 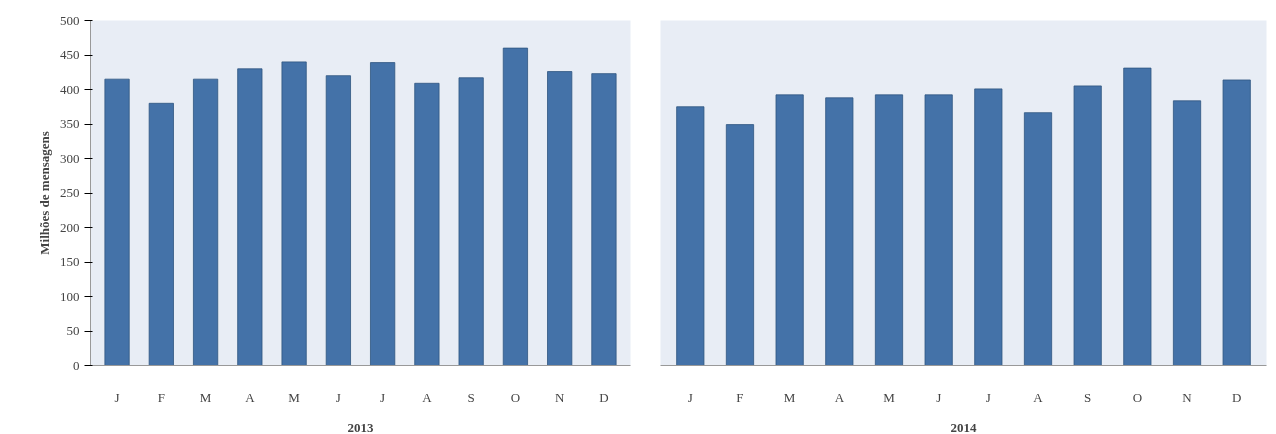 What do you see at coordinates (70, 158) in the screenshot?
I see `y-tick-label: 300` at bounding box center [70, 158].